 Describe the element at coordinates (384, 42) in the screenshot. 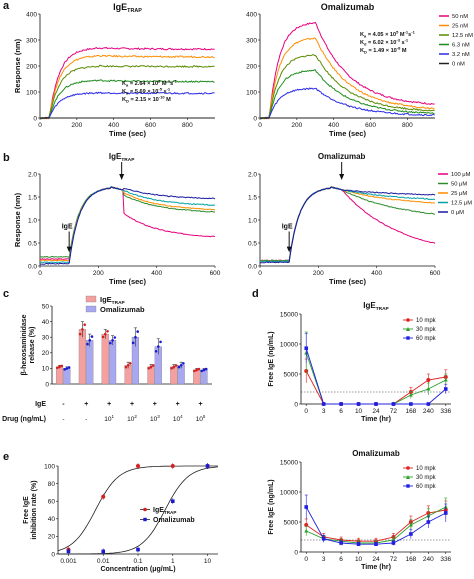

I see `panel-a_right-kinetics-row-1: Kd = 6.02 × 10-3 s-1` at that location.